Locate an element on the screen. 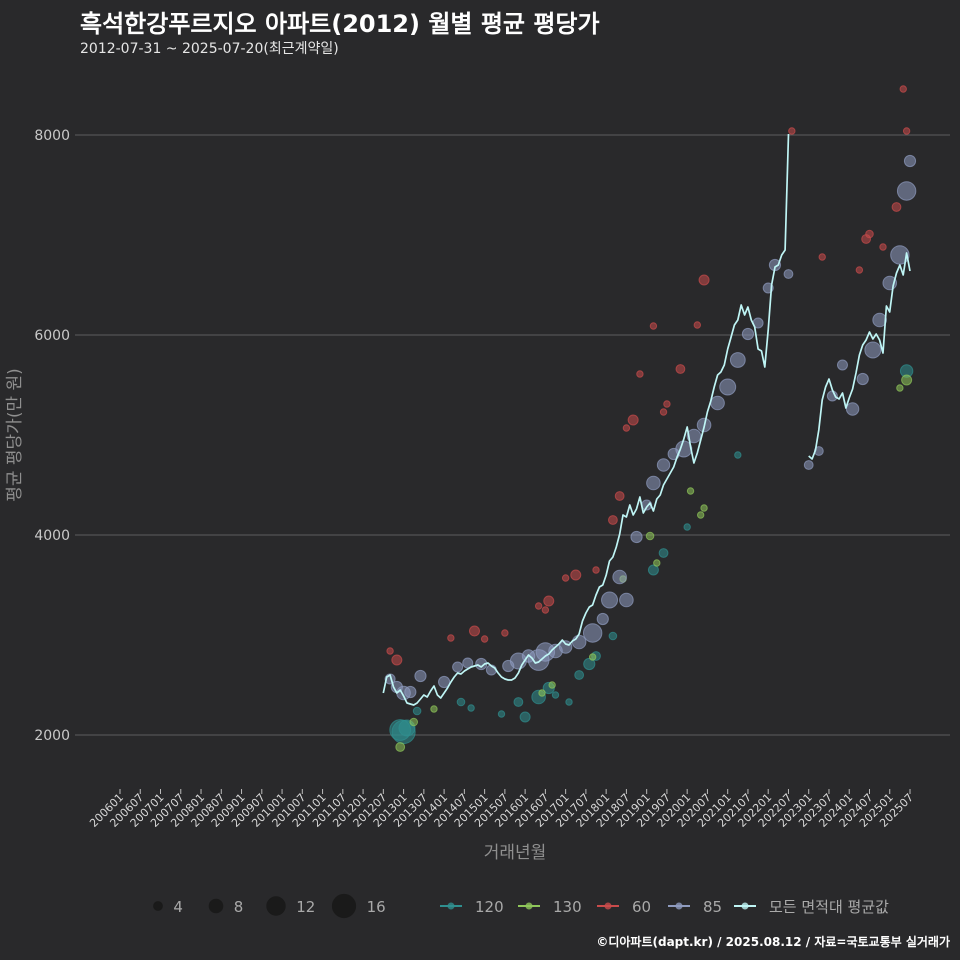 The height and width of the screenshot is (960, 960). y-tick-label: 2000 is located at coordinates (52, 736).